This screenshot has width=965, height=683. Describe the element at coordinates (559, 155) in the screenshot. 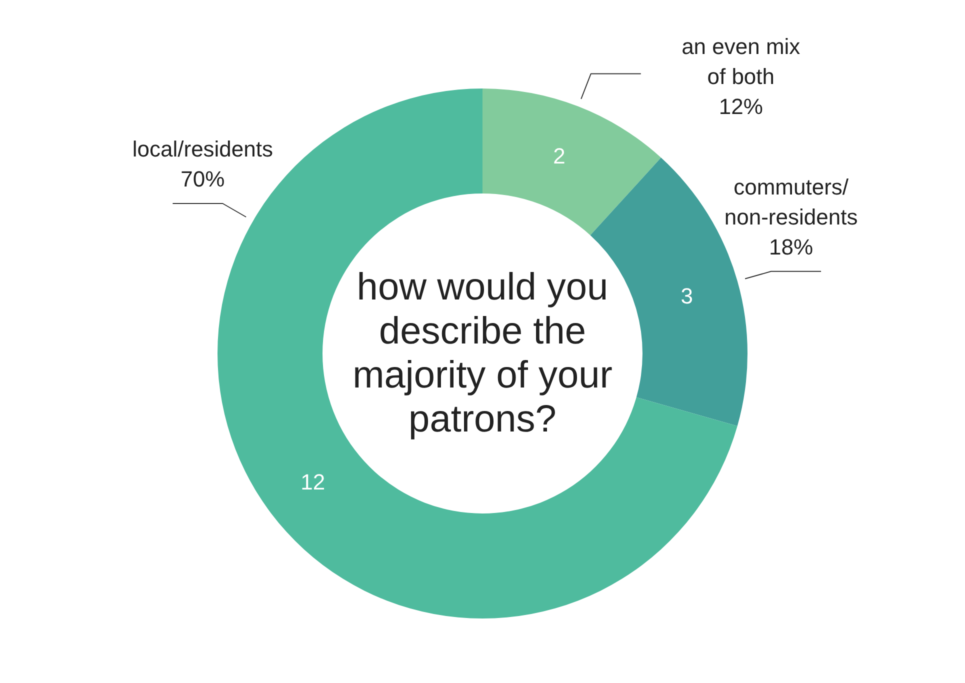

I see `data-label: 2` at that location.